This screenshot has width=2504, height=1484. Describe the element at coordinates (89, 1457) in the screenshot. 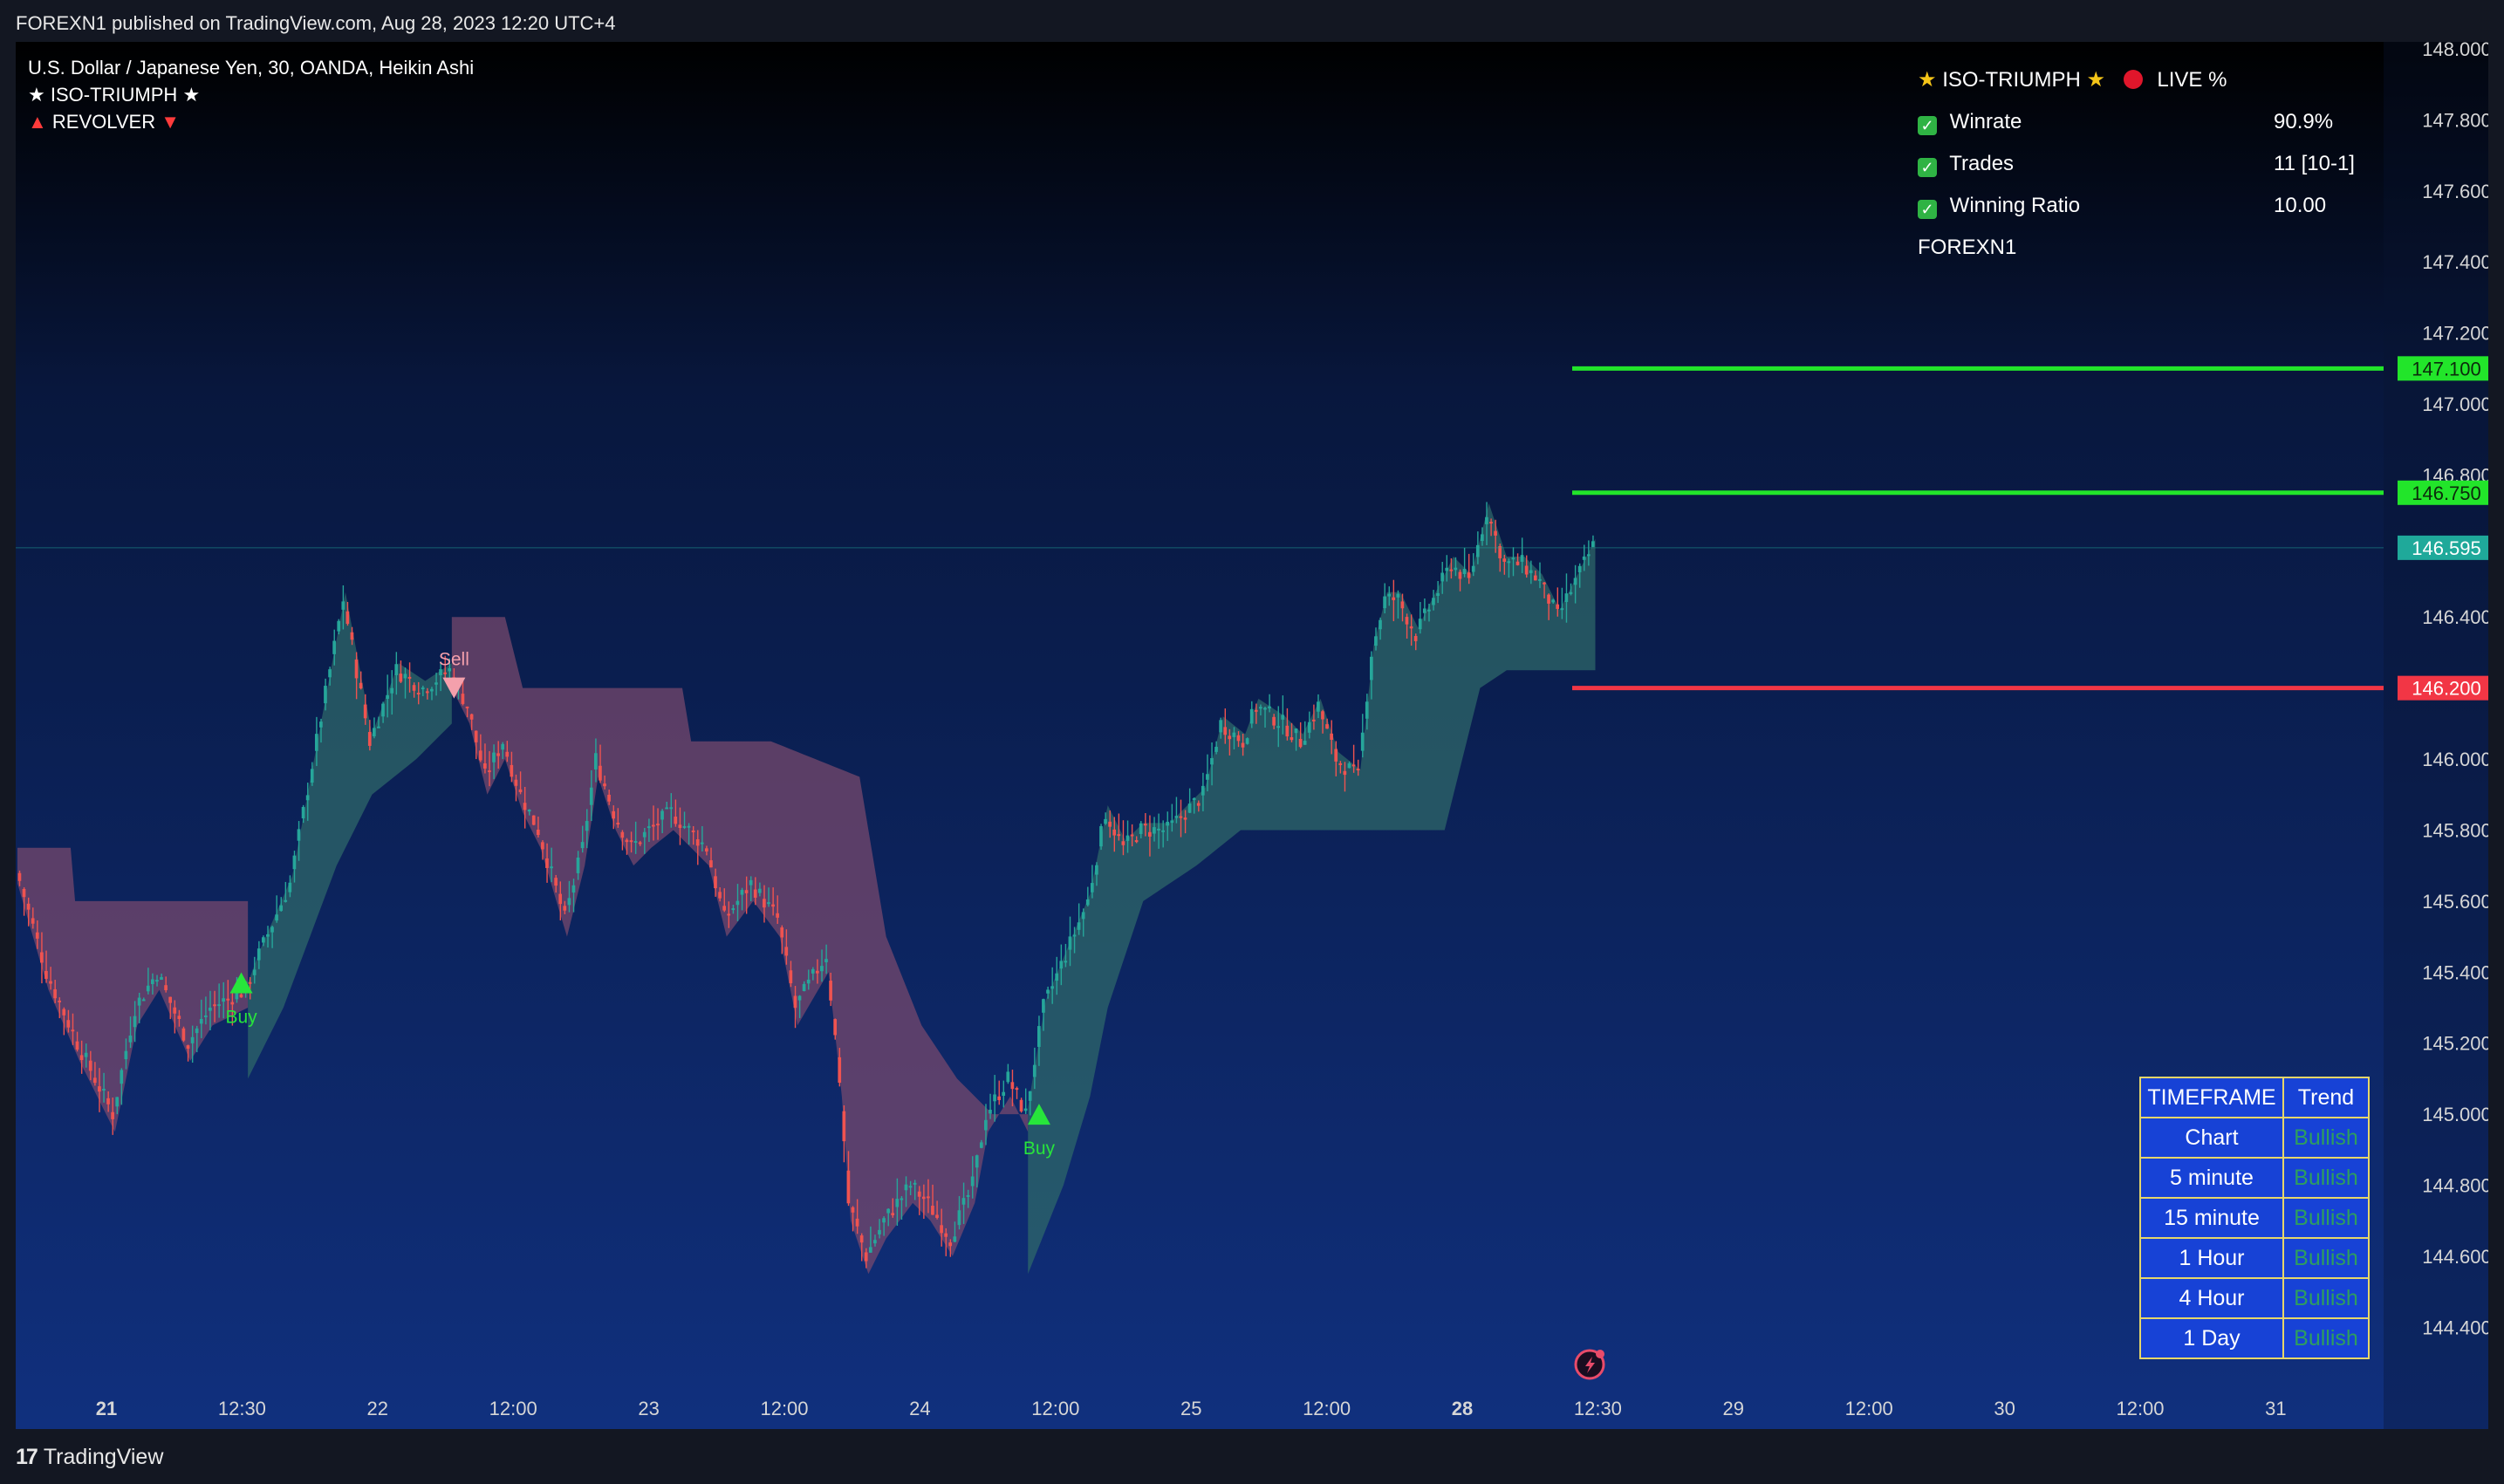

I see `tradingview-logo: 17 TradingView` at that location.